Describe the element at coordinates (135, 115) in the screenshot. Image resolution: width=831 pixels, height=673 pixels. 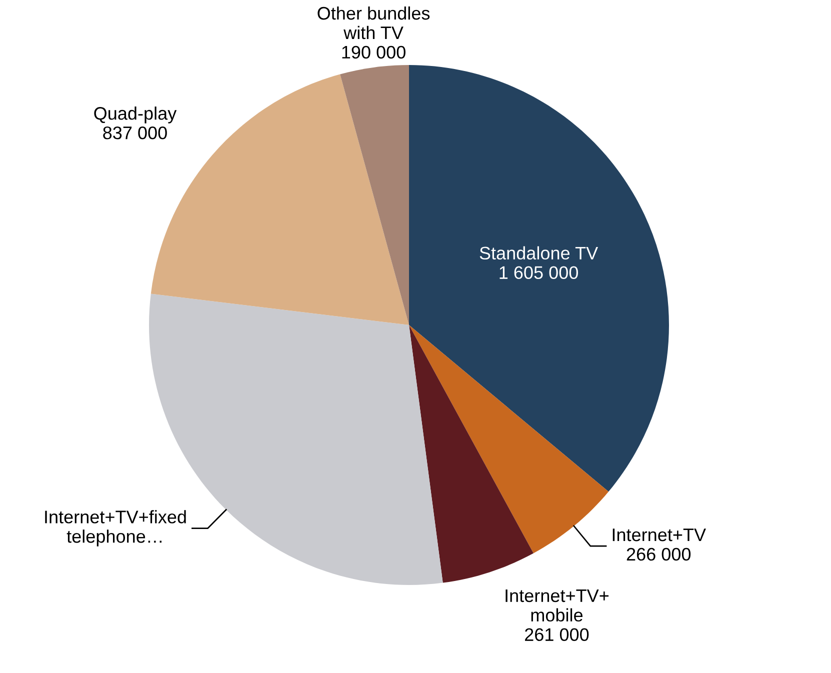
I see `slice-label: Quad-play` at that location.